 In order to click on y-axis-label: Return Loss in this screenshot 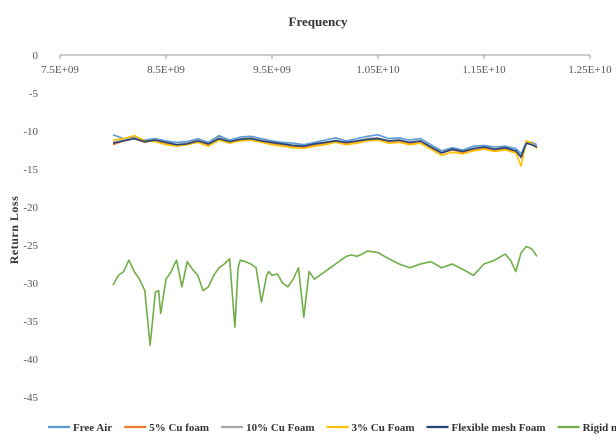, I will do `click(14, 230)`.